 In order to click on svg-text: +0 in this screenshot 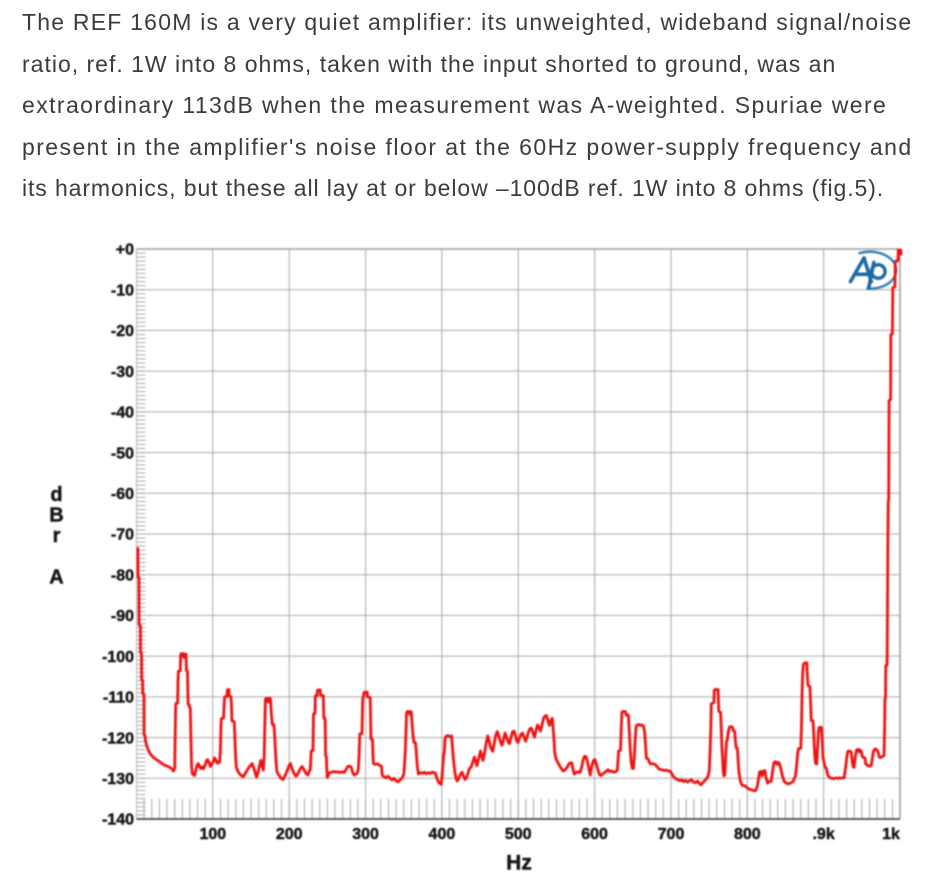, I will do `click(125, 250)`.